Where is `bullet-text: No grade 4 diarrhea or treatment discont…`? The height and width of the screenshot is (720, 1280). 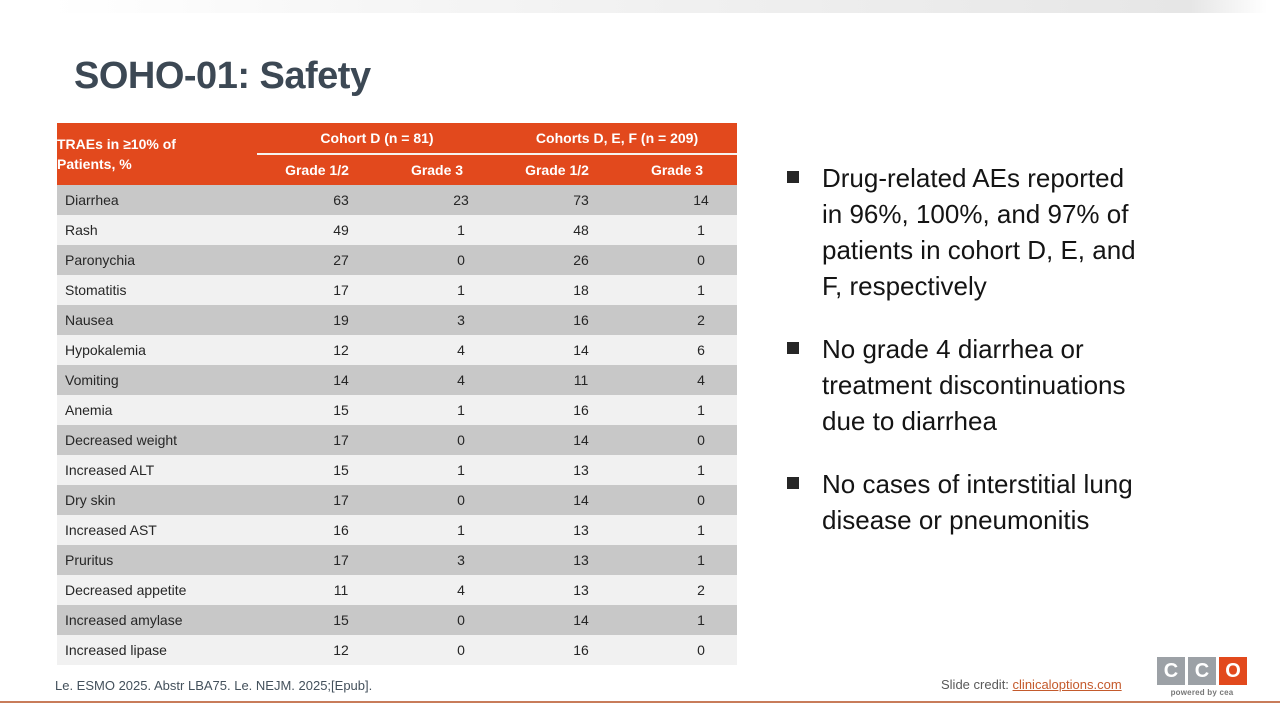 bullet-text: No grade 4 diarrhea or treatment discont… is located at coordinates (974, 385).